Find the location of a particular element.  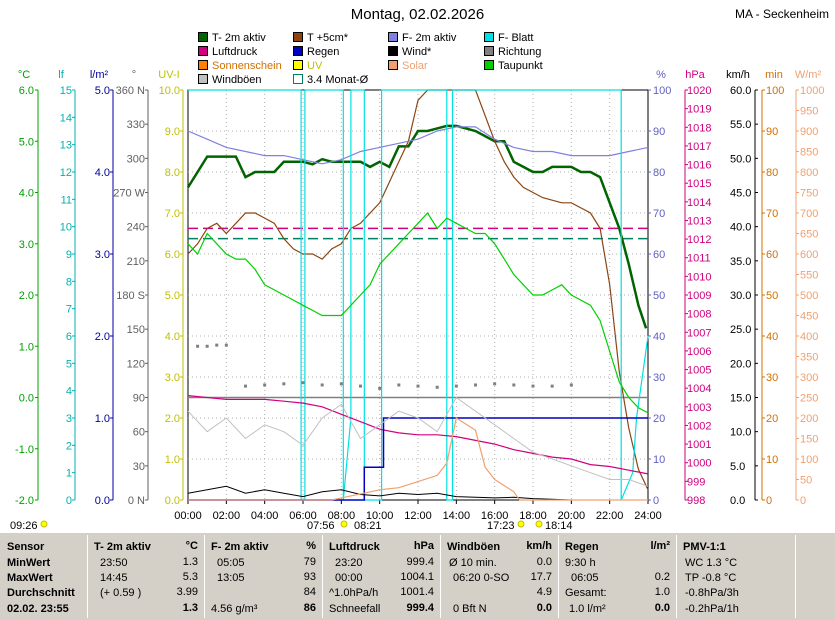

axis-tick-label: 850 is located at coordinates (809, 153).